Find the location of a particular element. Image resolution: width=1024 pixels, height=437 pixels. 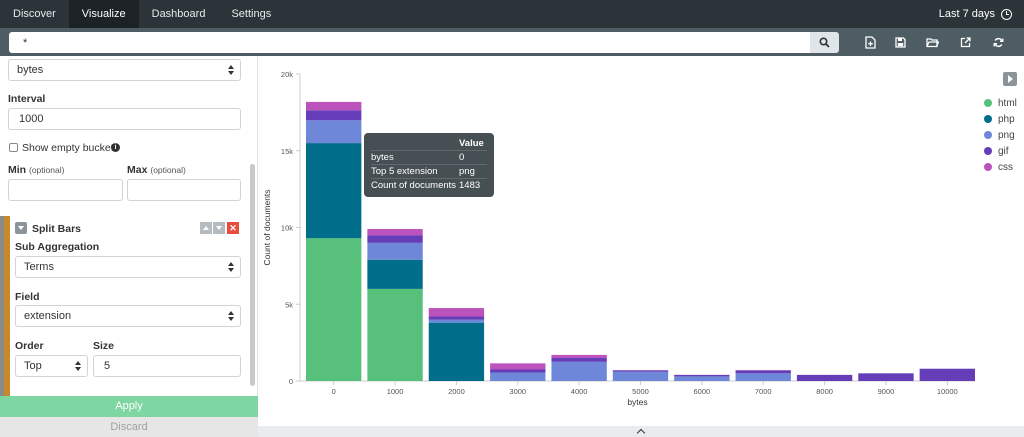

terms-field-value: extension is located at coordinates (48, 316).